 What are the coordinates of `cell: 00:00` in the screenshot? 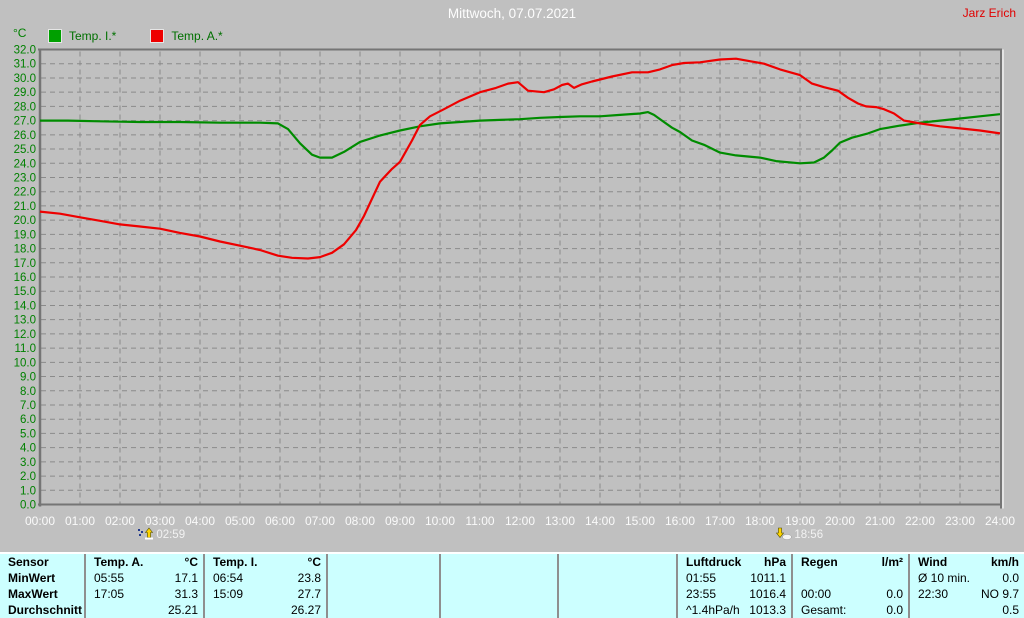 It's located at (816, 594).